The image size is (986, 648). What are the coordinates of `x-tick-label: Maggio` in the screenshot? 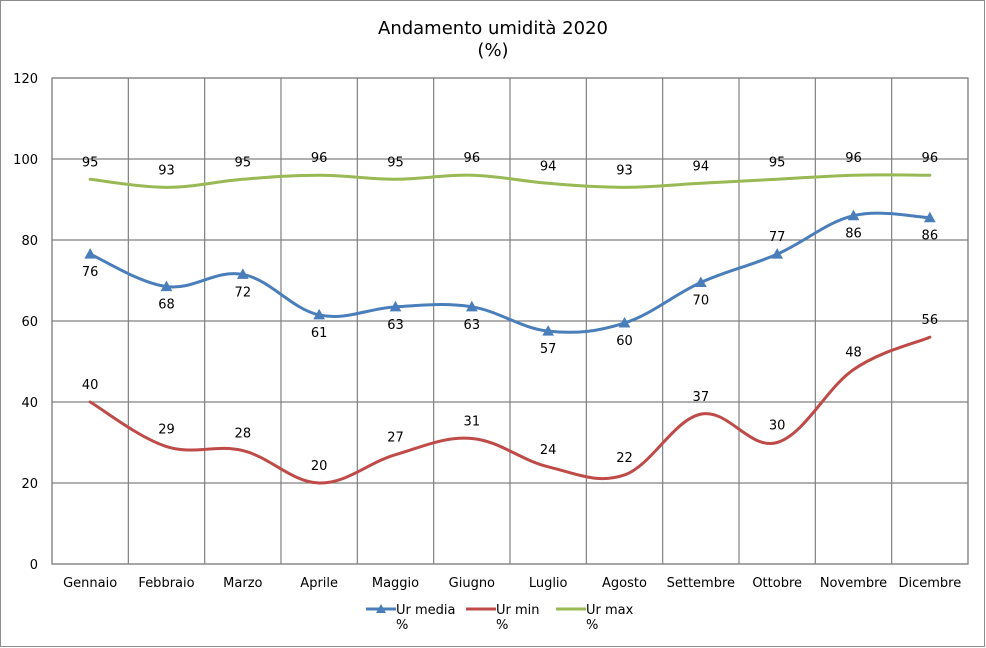 It's located at (395, 583).